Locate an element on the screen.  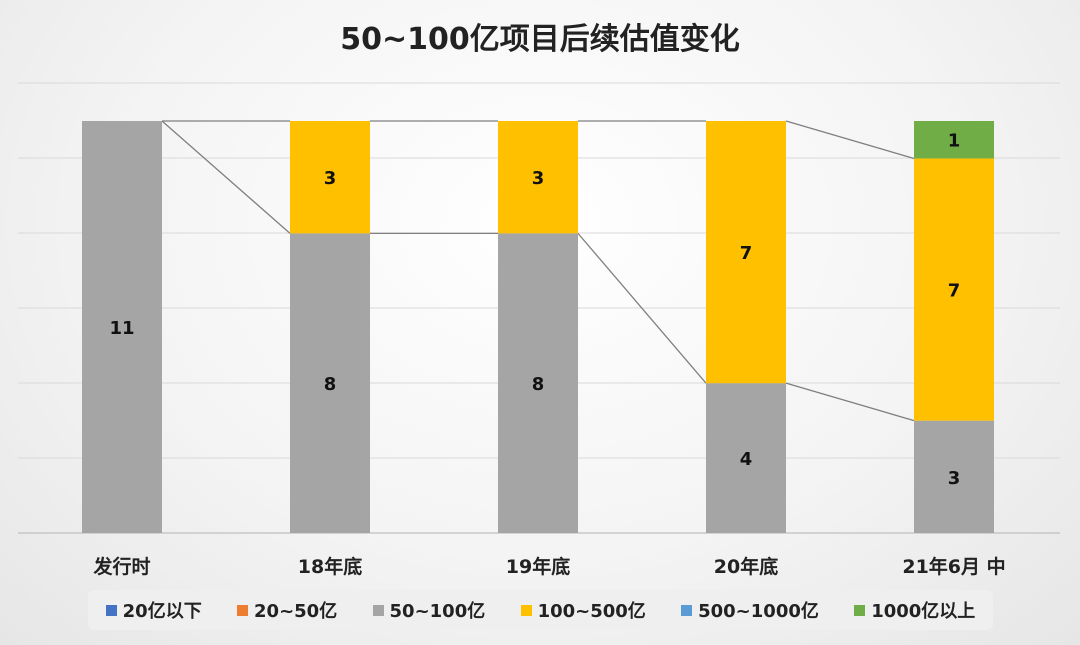
legend-item: 100~500亿 is located at coordinates (583, 610).